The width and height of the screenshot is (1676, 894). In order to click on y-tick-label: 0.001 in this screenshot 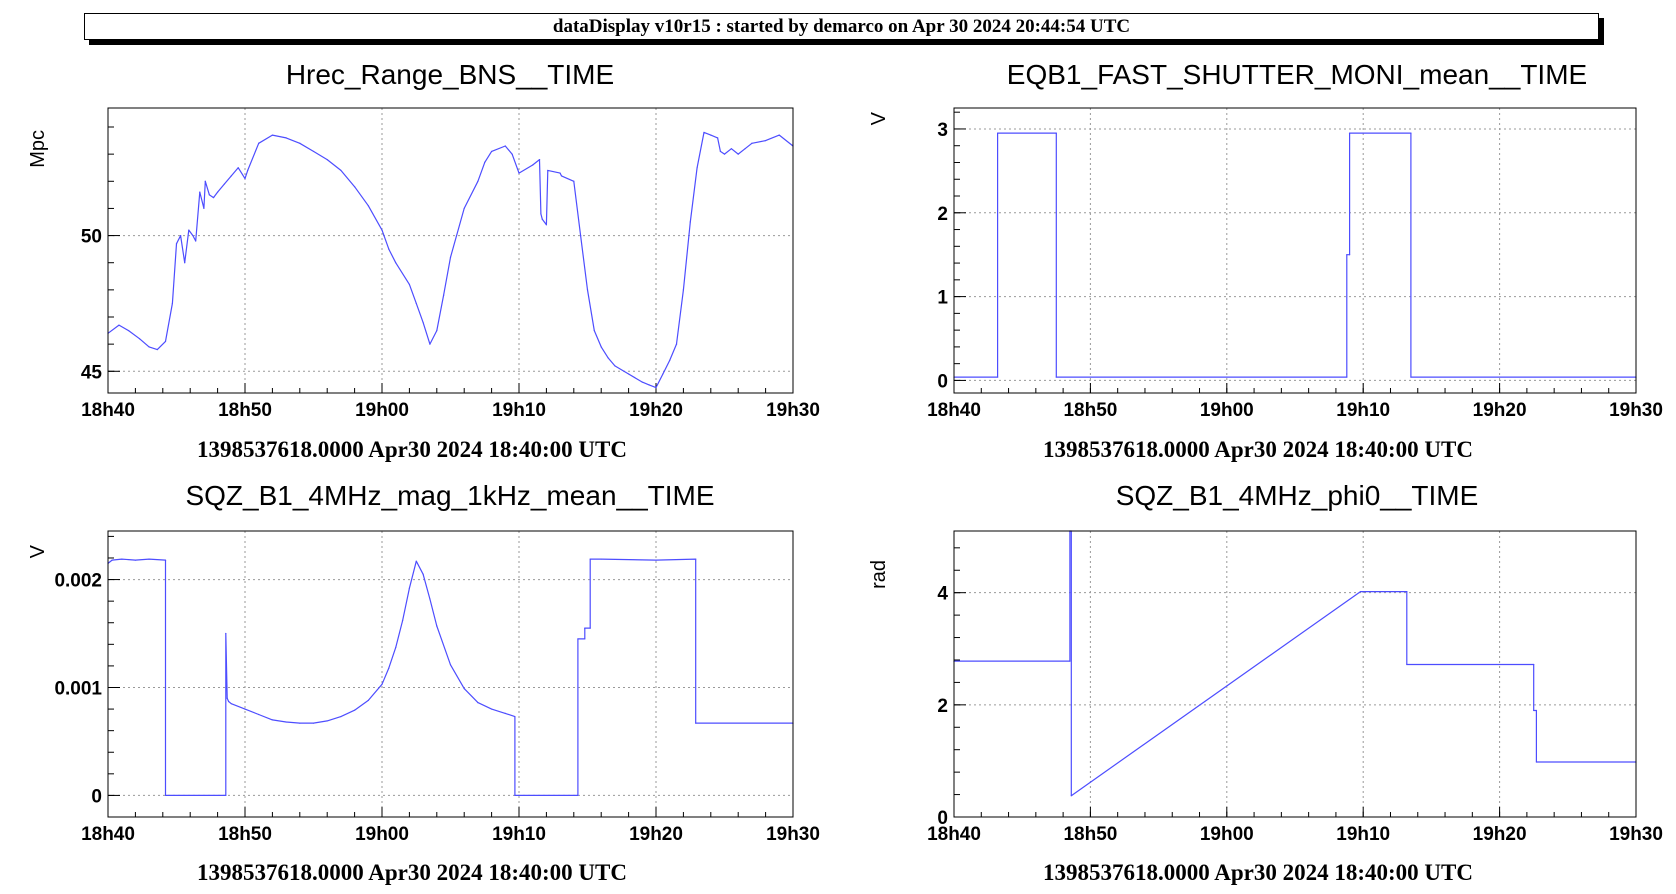, I will do `click(78, 688)`.